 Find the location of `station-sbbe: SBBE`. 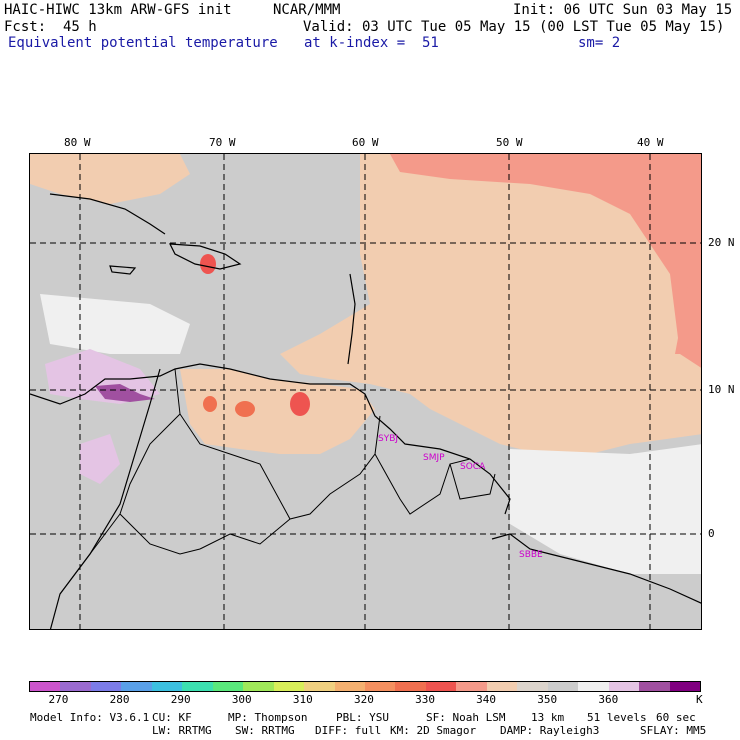

station-sbbe: SBBE is located at coordinates (531, 555).